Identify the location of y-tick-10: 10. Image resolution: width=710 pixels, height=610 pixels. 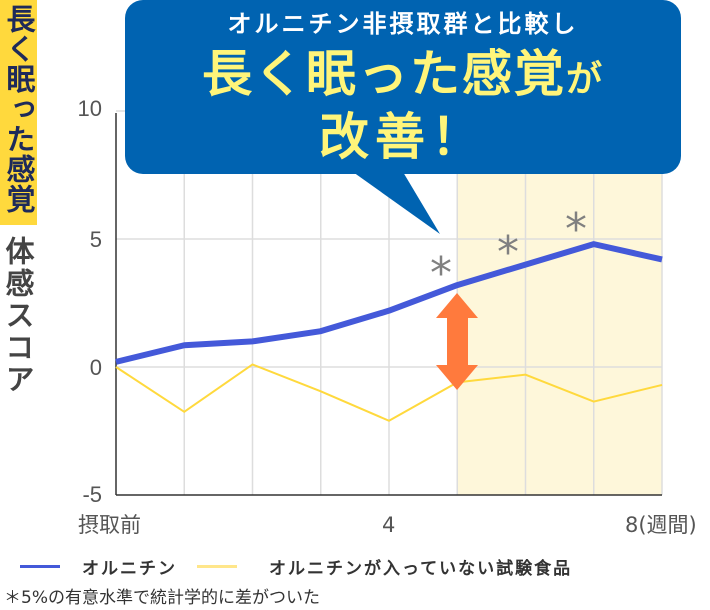
(89, 108).